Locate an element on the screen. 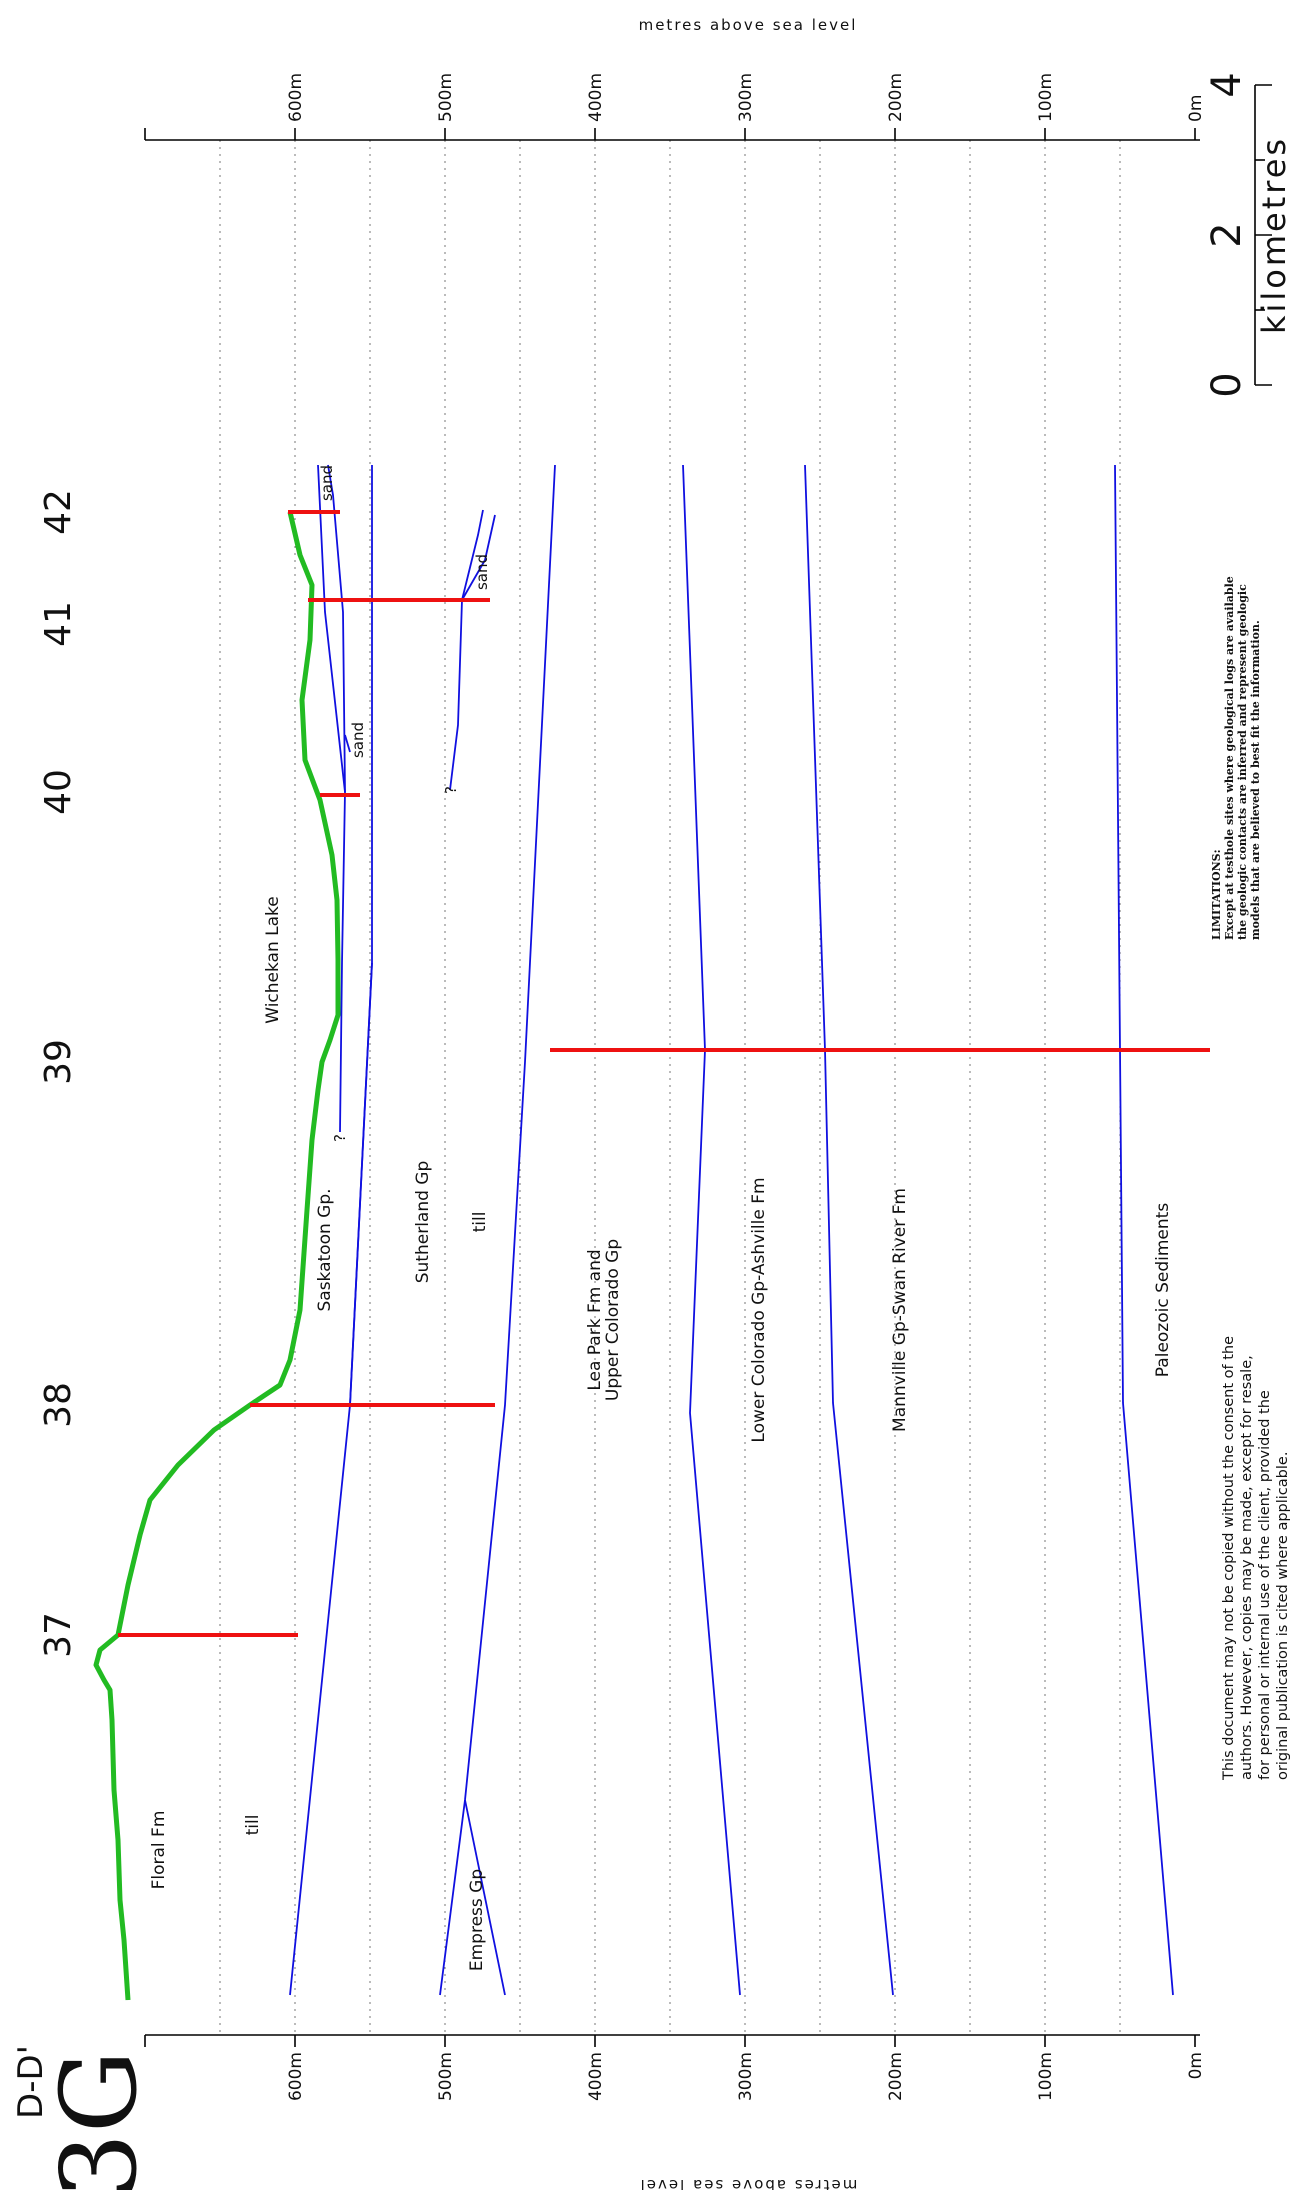 The height and width of the screenshot is (2190, 1301). unit-label-lower-colorado: Lower Colorado Gp-Ashville Fm is located at coordinates (759, 1309).